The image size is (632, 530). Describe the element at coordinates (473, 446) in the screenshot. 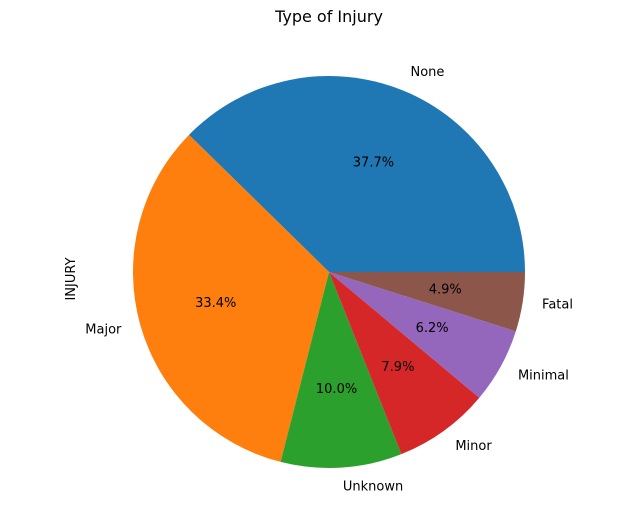

I see `slice-label-minor: Minor` at that location.